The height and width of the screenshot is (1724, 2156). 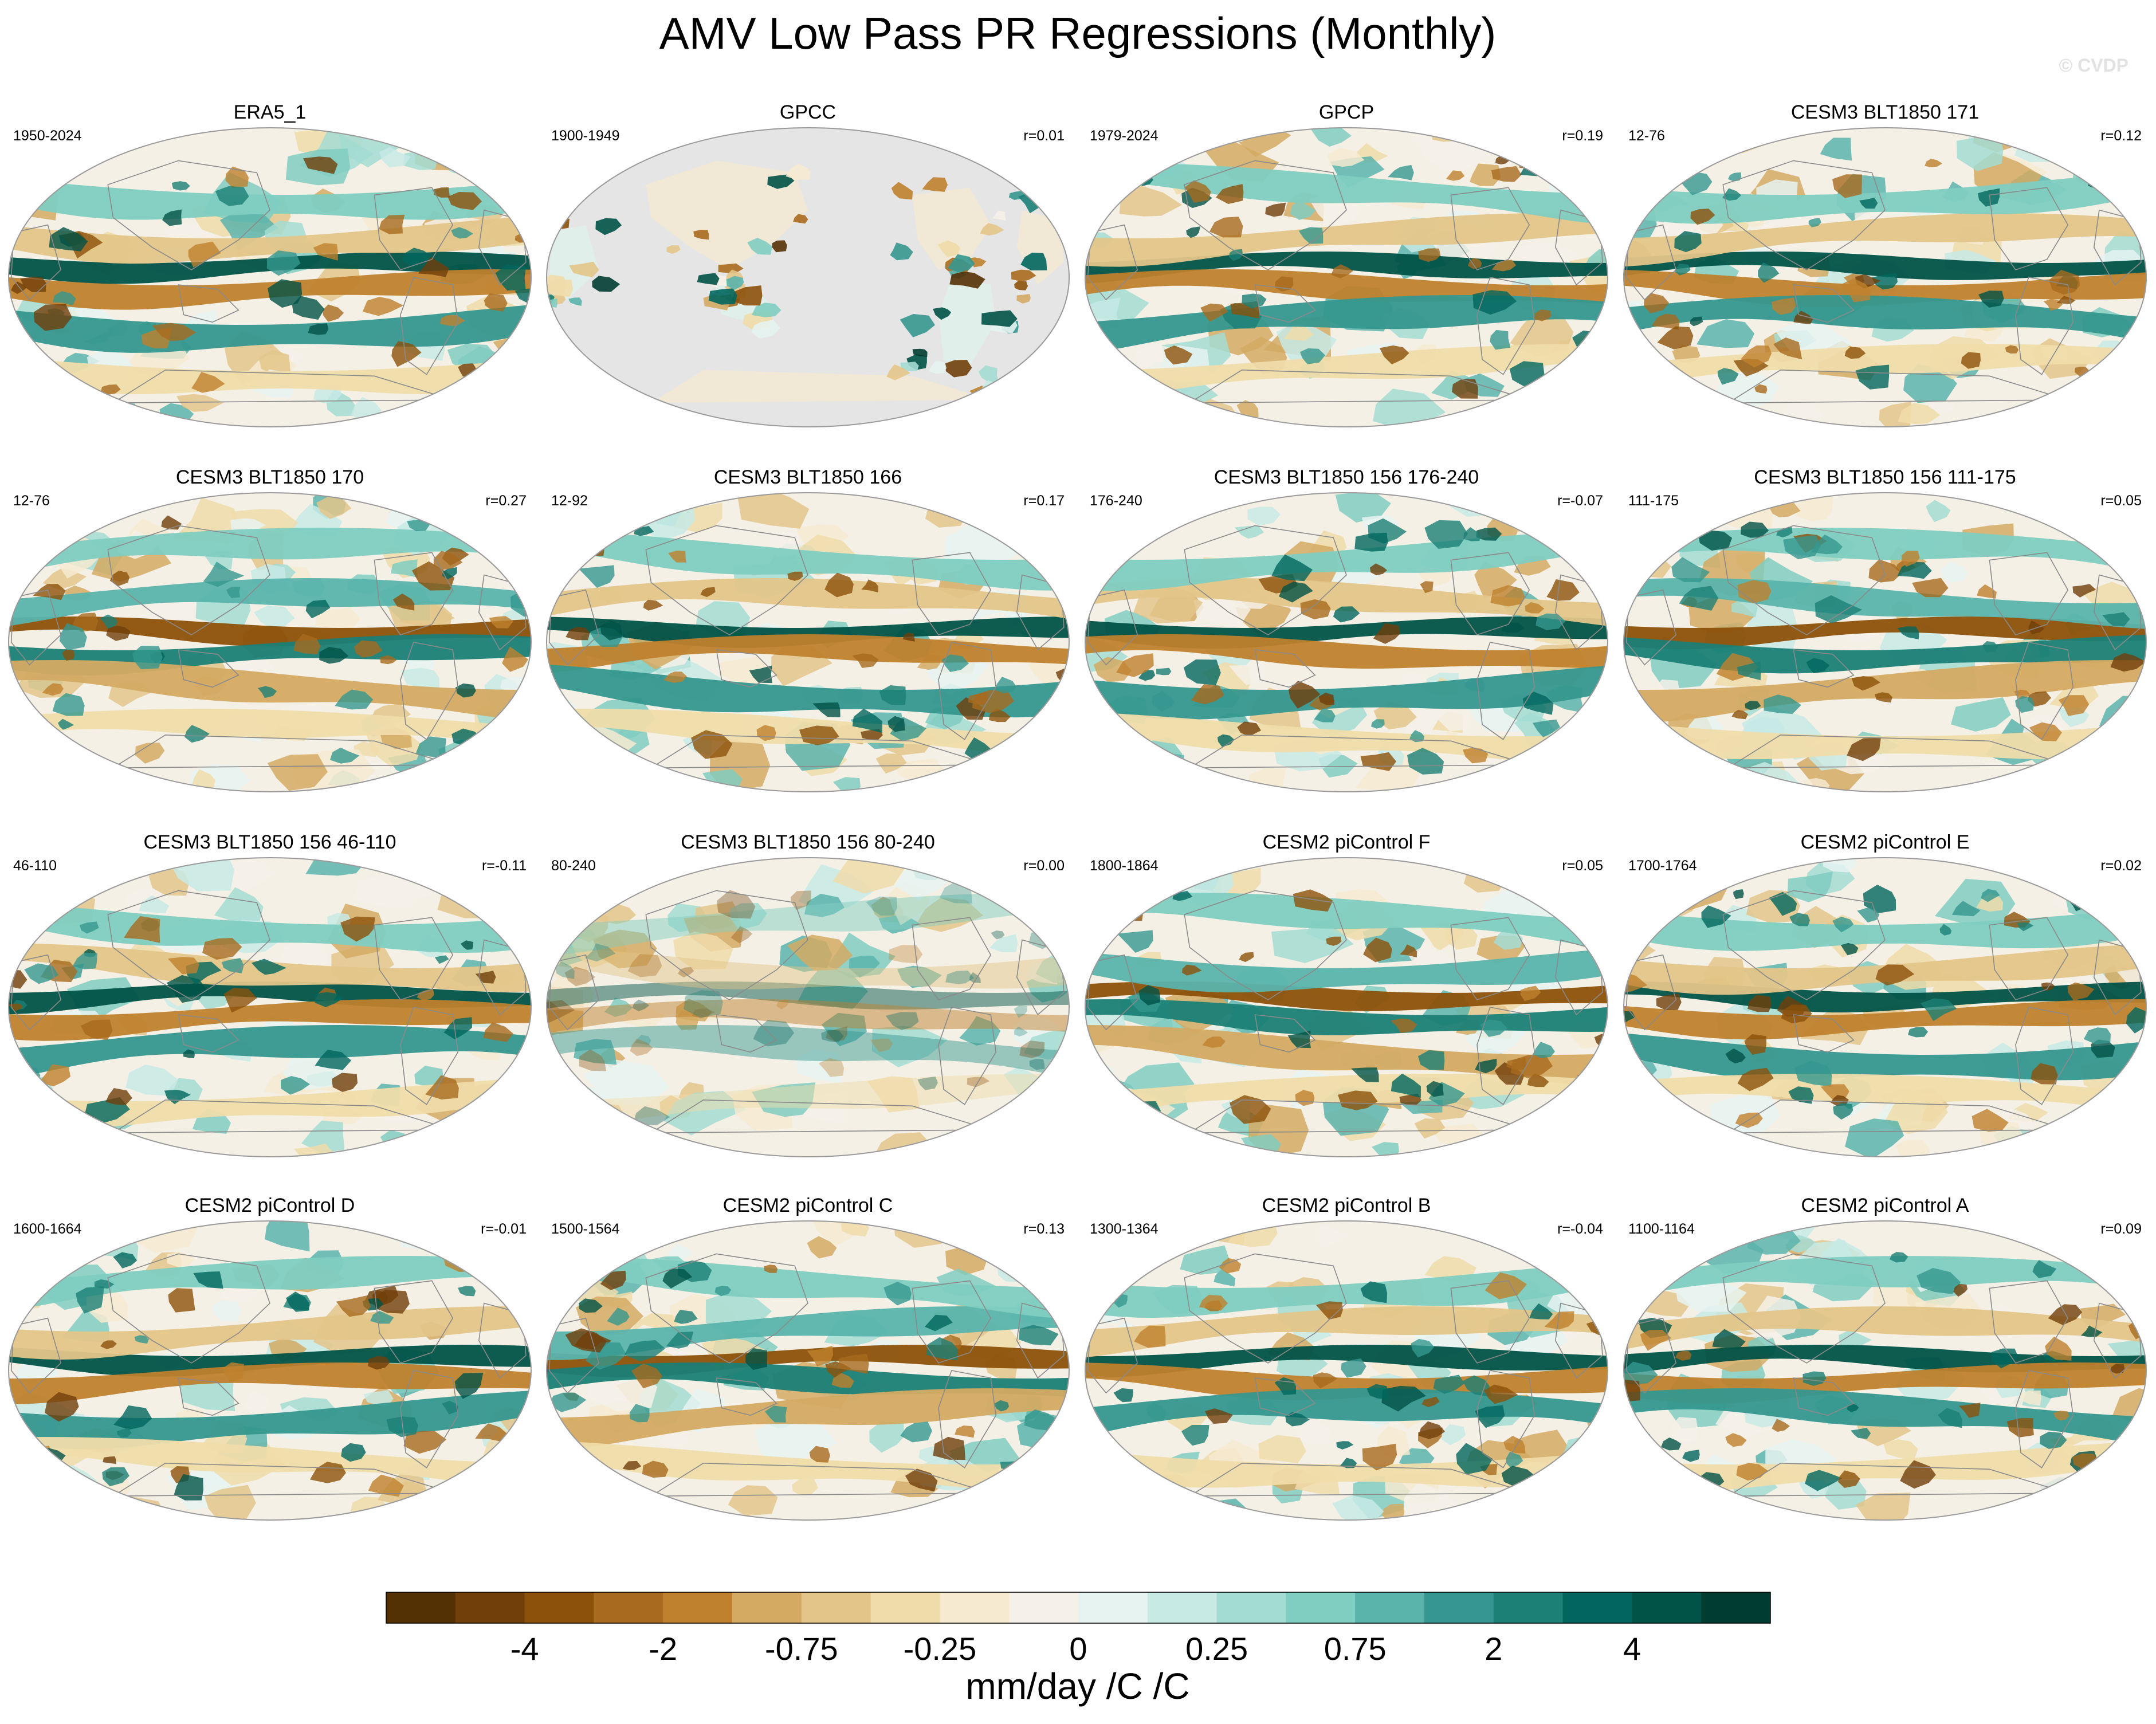 What do you see at coordinates (1885, 1007) in the screenshot?
I see `map-outline` at bounding box center [1885, 1007].